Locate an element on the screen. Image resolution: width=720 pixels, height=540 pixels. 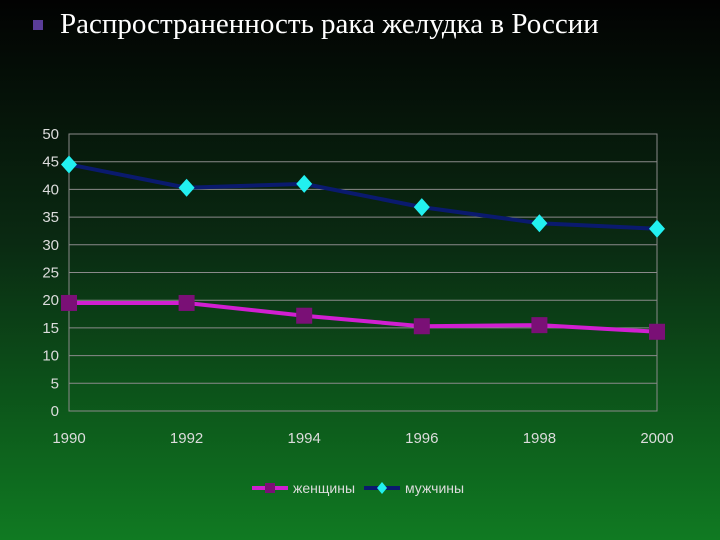
legend-label: женщины is located at coordinates (324, 488).